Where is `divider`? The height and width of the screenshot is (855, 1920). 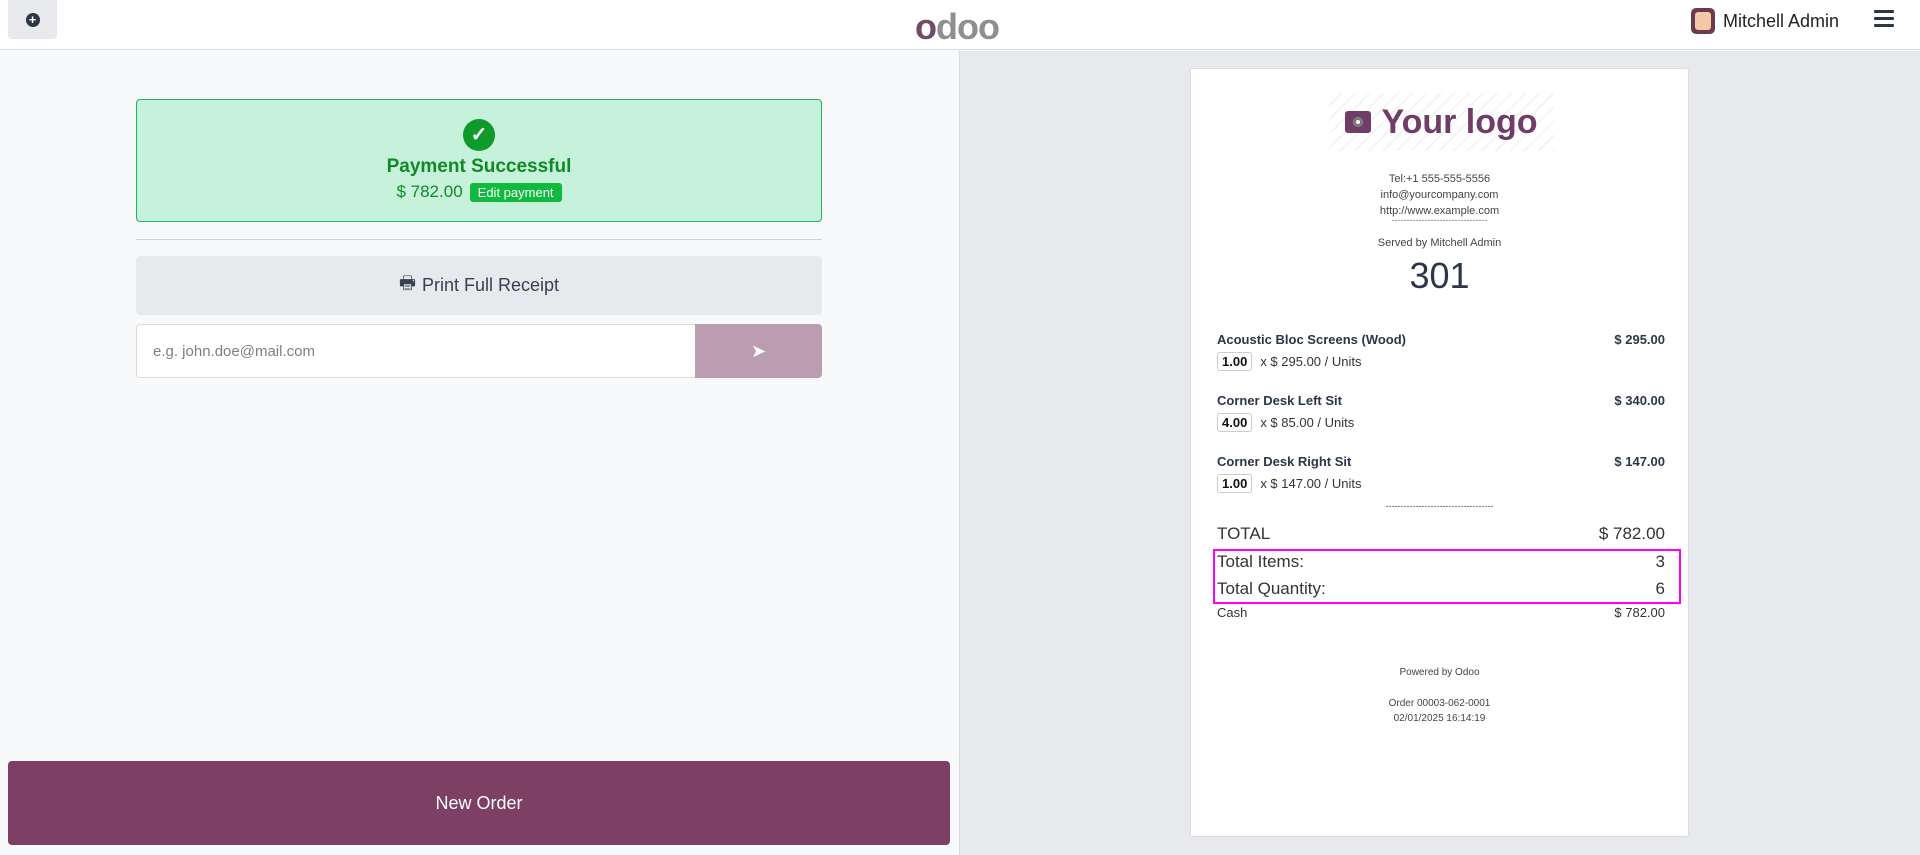
divider is located at coordinates (479, 239).